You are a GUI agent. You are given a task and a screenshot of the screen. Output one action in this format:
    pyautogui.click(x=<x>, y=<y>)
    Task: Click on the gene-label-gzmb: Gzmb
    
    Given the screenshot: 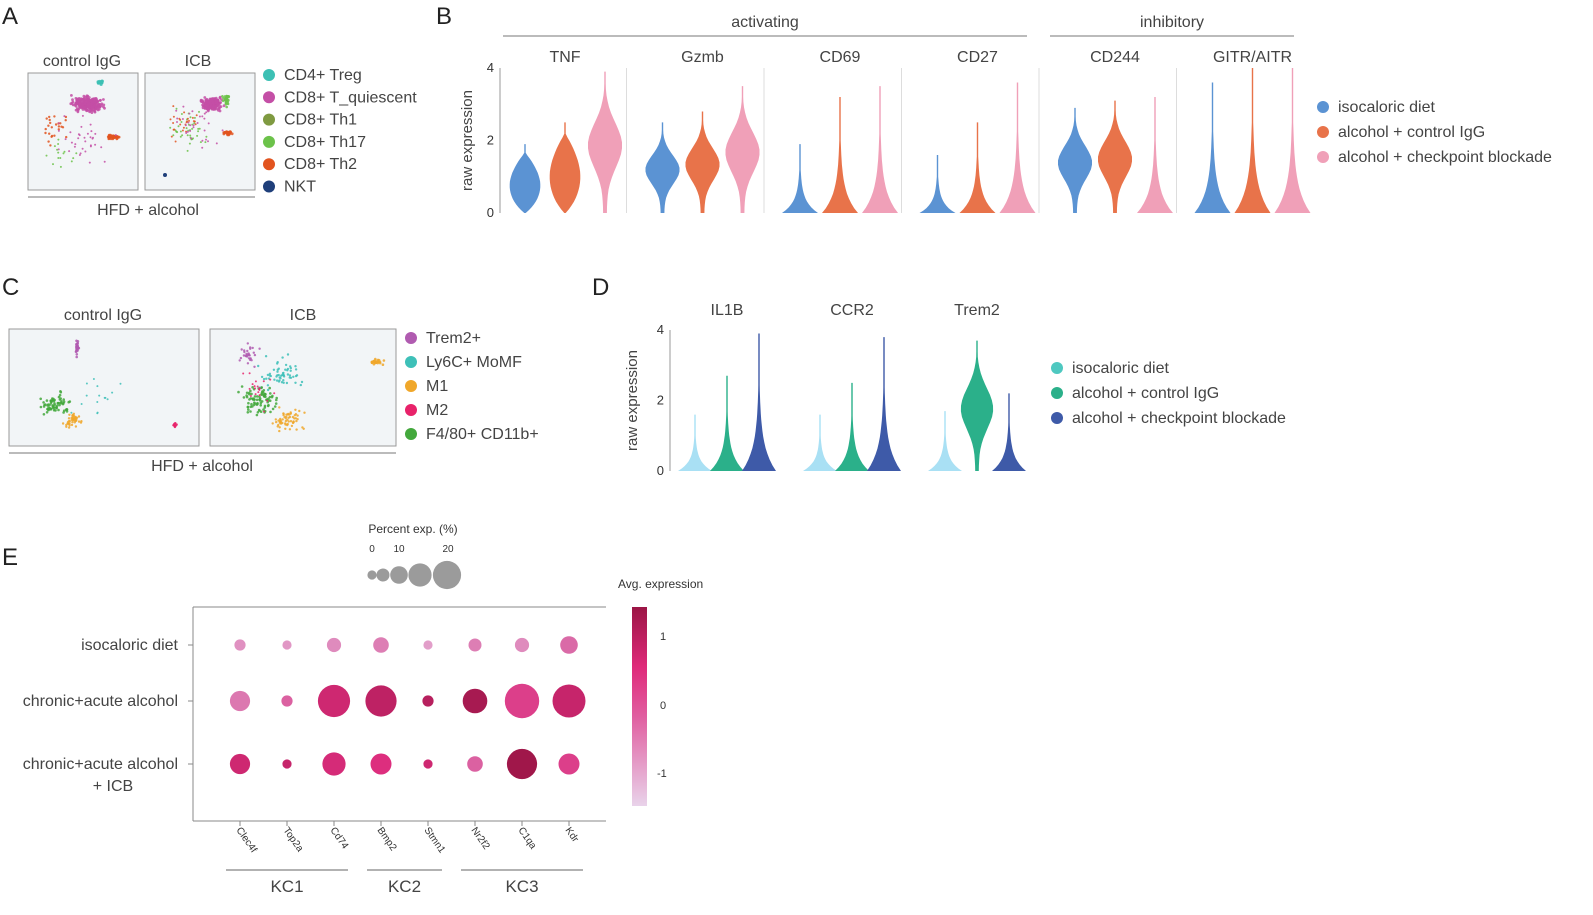 What is the action you would take?
    pyautogui.click(x=702, y=57)
    